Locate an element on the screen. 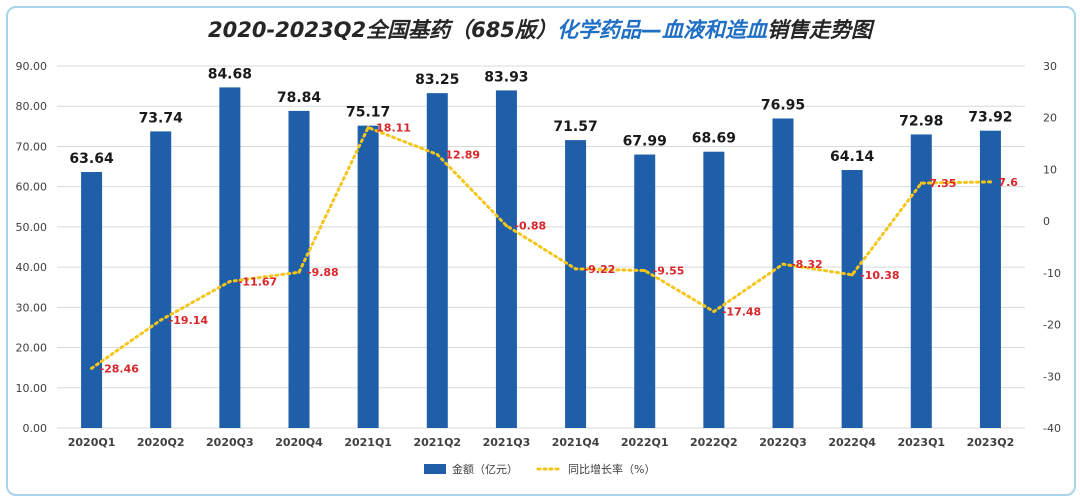 The height and width of the screenshot is (501, 1080). category-label: 2021Q3 is located at coordinates (507, 442).